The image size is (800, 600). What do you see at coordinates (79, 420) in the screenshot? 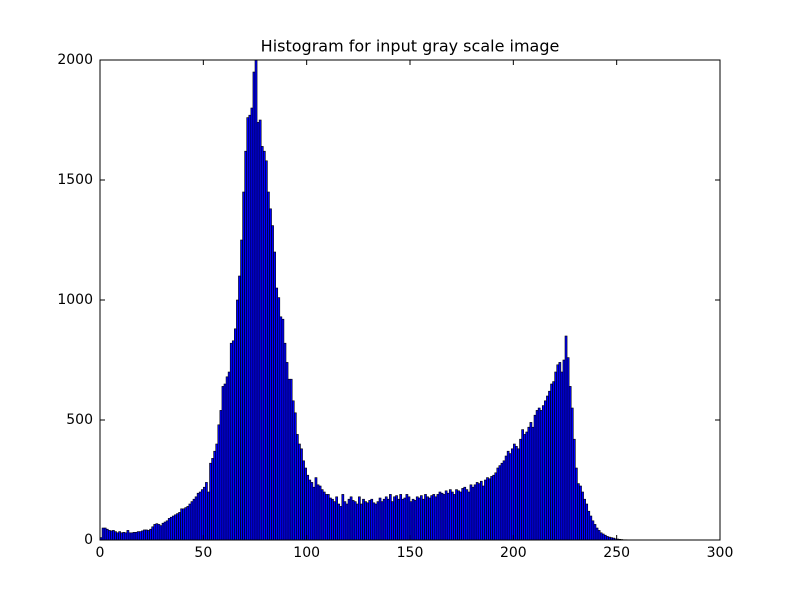
I see `y-tick-label: 500` at bounding box center [79, 420].